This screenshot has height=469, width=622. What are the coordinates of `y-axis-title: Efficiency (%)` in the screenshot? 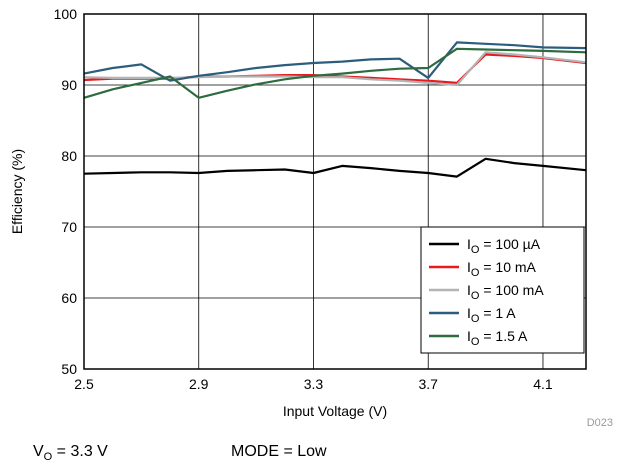 It's located at (17, 191).